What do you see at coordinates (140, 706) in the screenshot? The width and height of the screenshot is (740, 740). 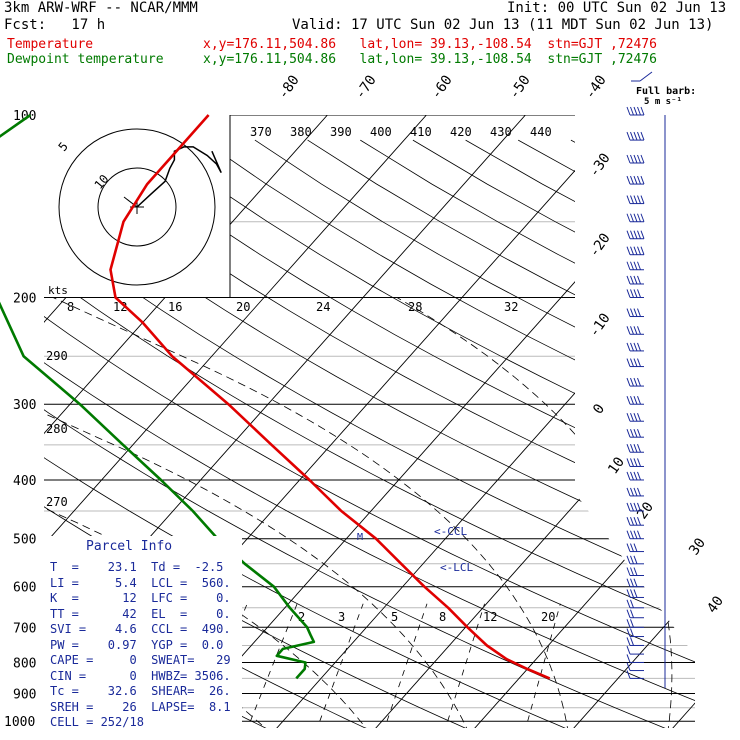 I see `parcel-info-row: SREH = 26 LAPSE= 8.1` at bounding box center [140, 706].